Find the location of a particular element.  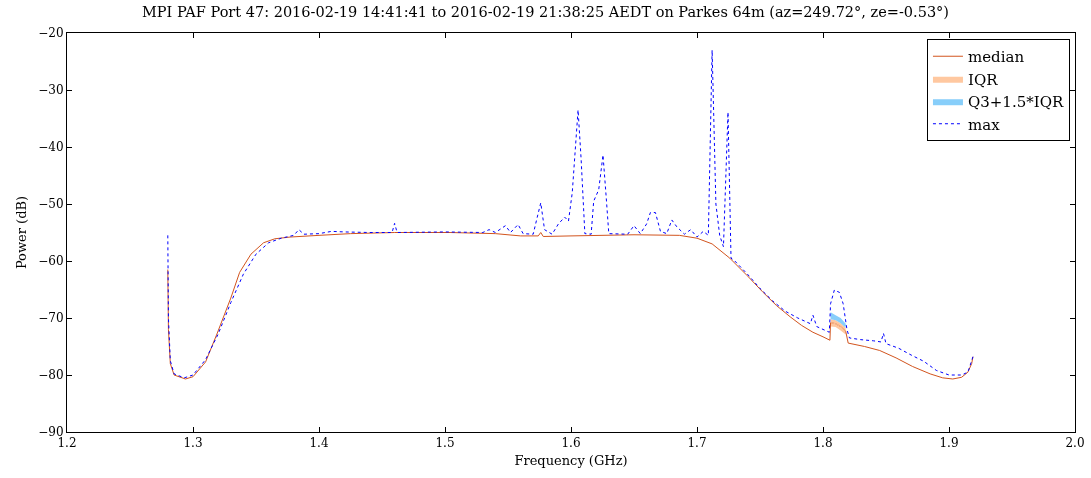

y-tick-label: −60 is located at coordinates (51, 261).